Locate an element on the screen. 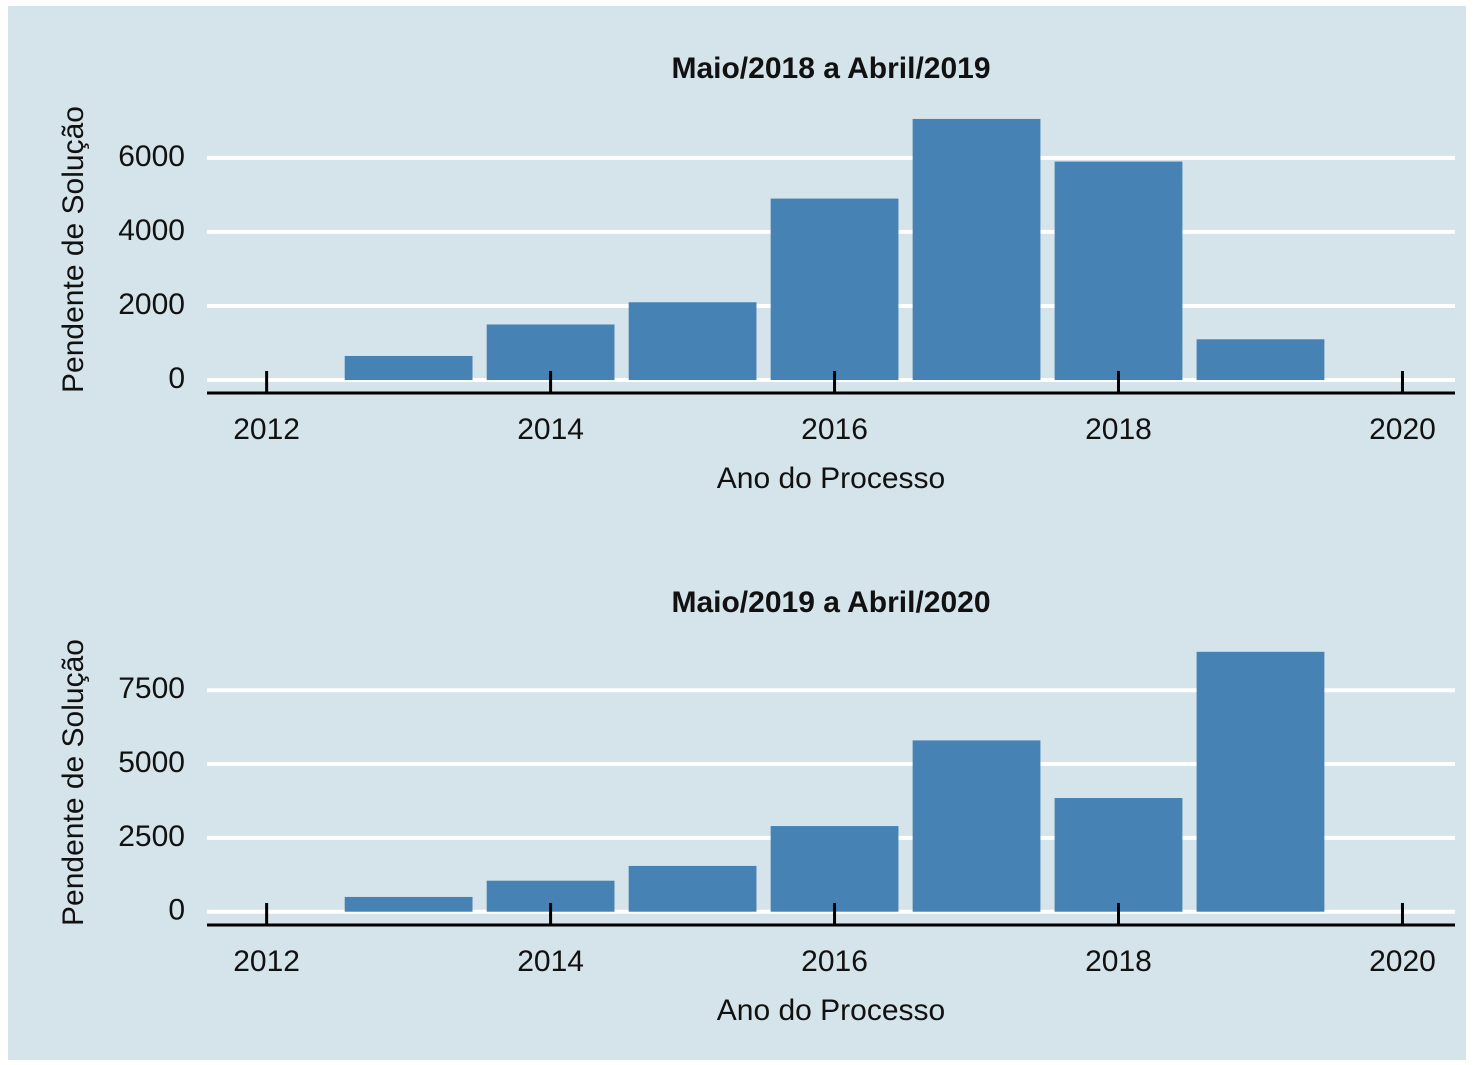 The image size is (1474, 1065). y-tick-label: 2000 is located at coordinates (151, 304).